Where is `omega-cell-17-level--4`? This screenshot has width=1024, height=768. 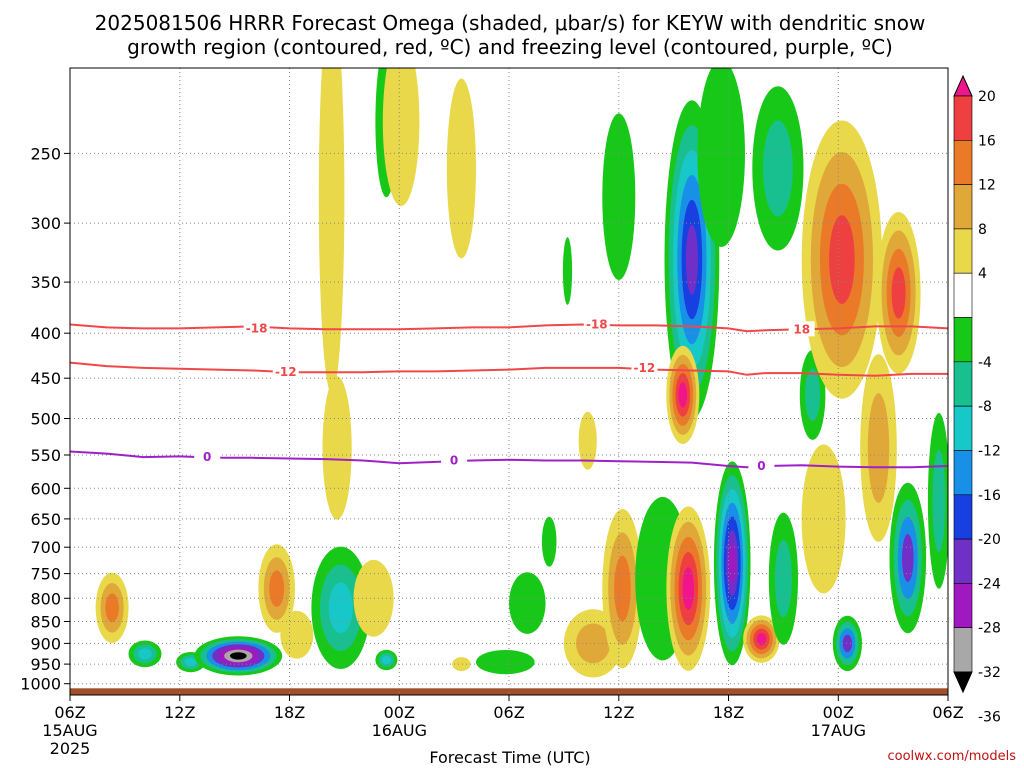 omega-cell-17-level--4 is located at coordinates (549, 541).